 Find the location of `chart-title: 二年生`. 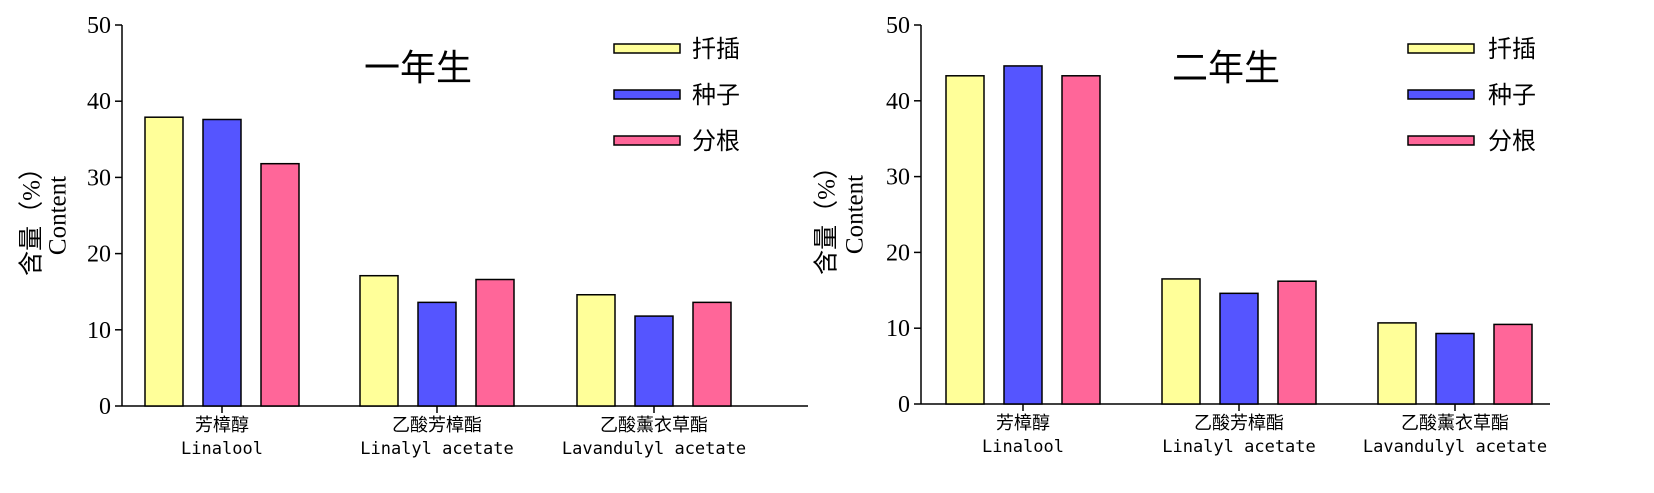

chart-title: 二年生 is located at coordinates (1226, 68).